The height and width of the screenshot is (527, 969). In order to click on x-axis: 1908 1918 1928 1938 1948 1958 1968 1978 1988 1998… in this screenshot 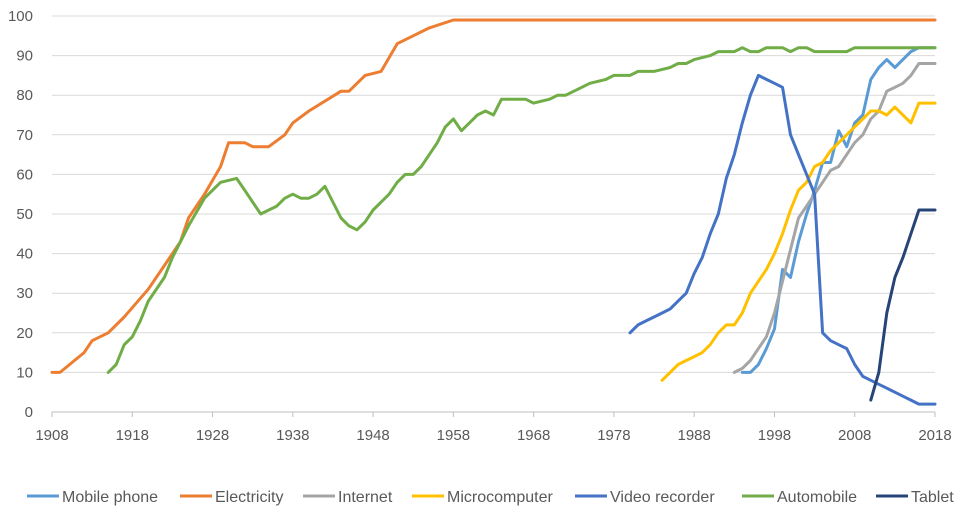, I will do `click(493, 427)`.